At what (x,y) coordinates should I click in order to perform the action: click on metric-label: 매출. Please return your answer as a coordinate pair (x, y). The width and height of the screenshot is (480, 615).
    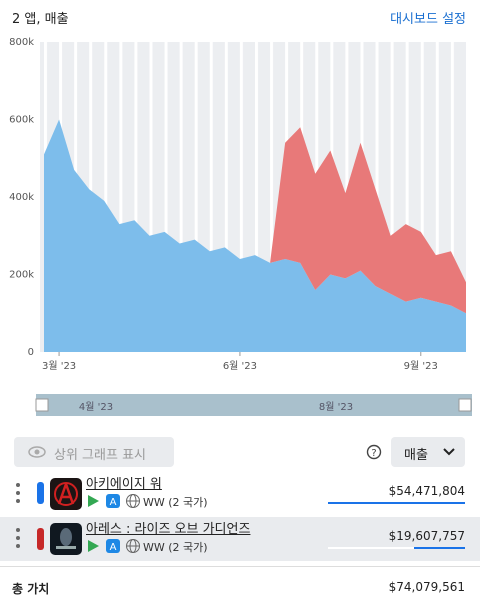
    Looking at the image, I should click on (416, 455).